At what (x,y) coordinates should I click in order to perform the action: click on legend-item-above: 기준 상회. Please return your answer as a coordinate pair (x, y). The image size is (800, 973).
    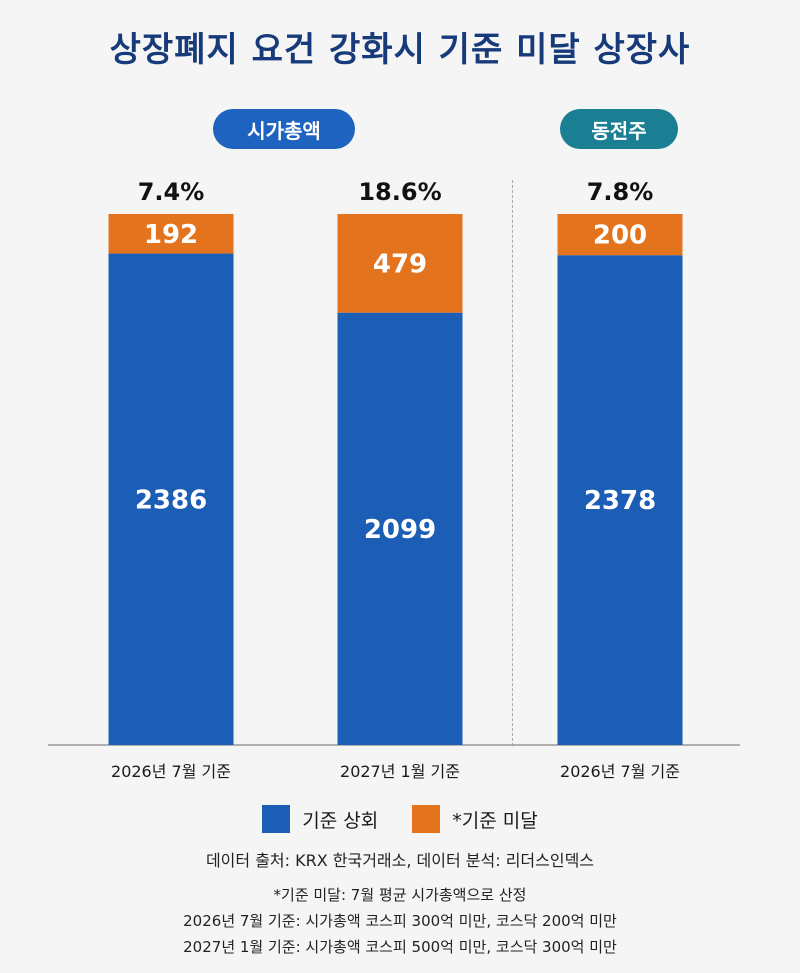
    Looking at the image, I should click on (320, 819).